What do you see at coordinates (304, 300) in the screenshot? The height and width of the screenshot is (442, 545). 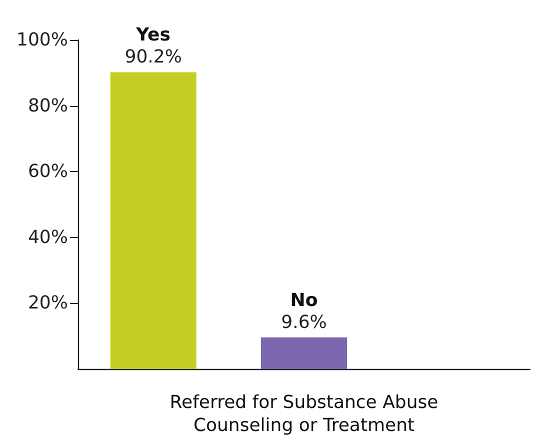 I see `x-tick-label: No` at bounding box center [304, 300].